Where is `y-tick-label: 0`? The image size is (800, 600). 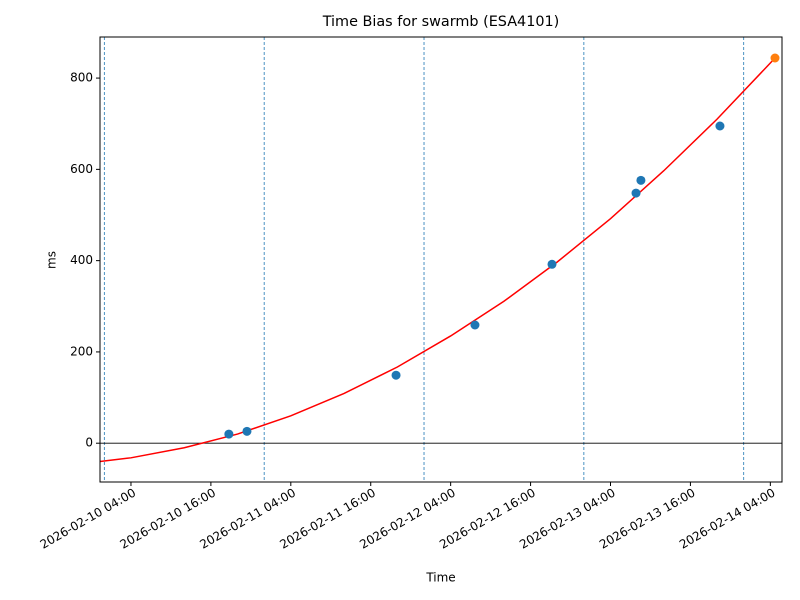
y-tick-label: 0 is located at coordinates (89, 443).